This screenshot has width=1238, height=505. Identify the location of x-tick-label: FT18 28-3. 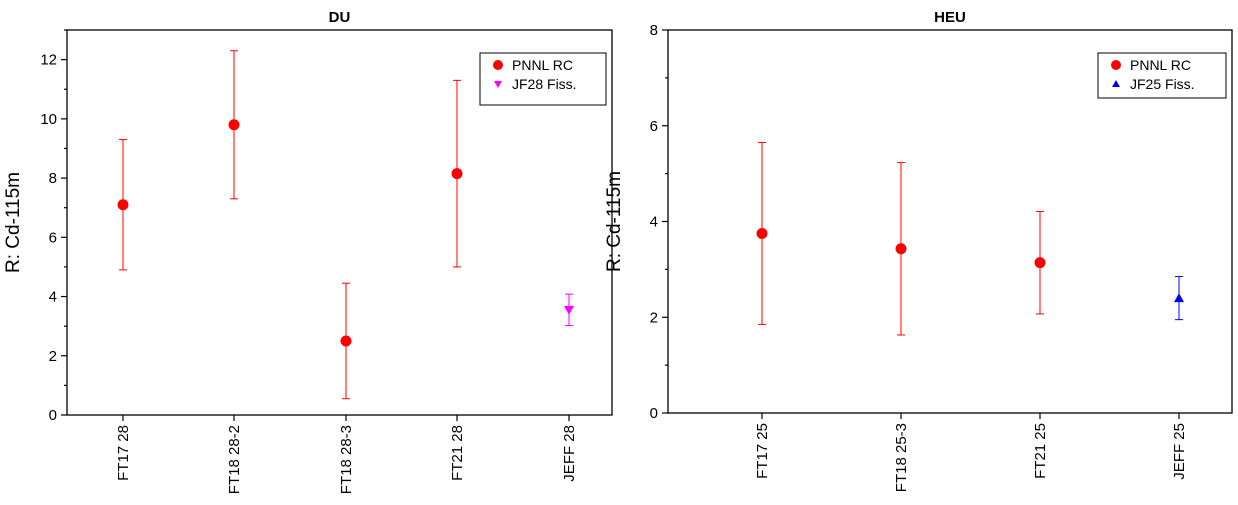
(346, 459).